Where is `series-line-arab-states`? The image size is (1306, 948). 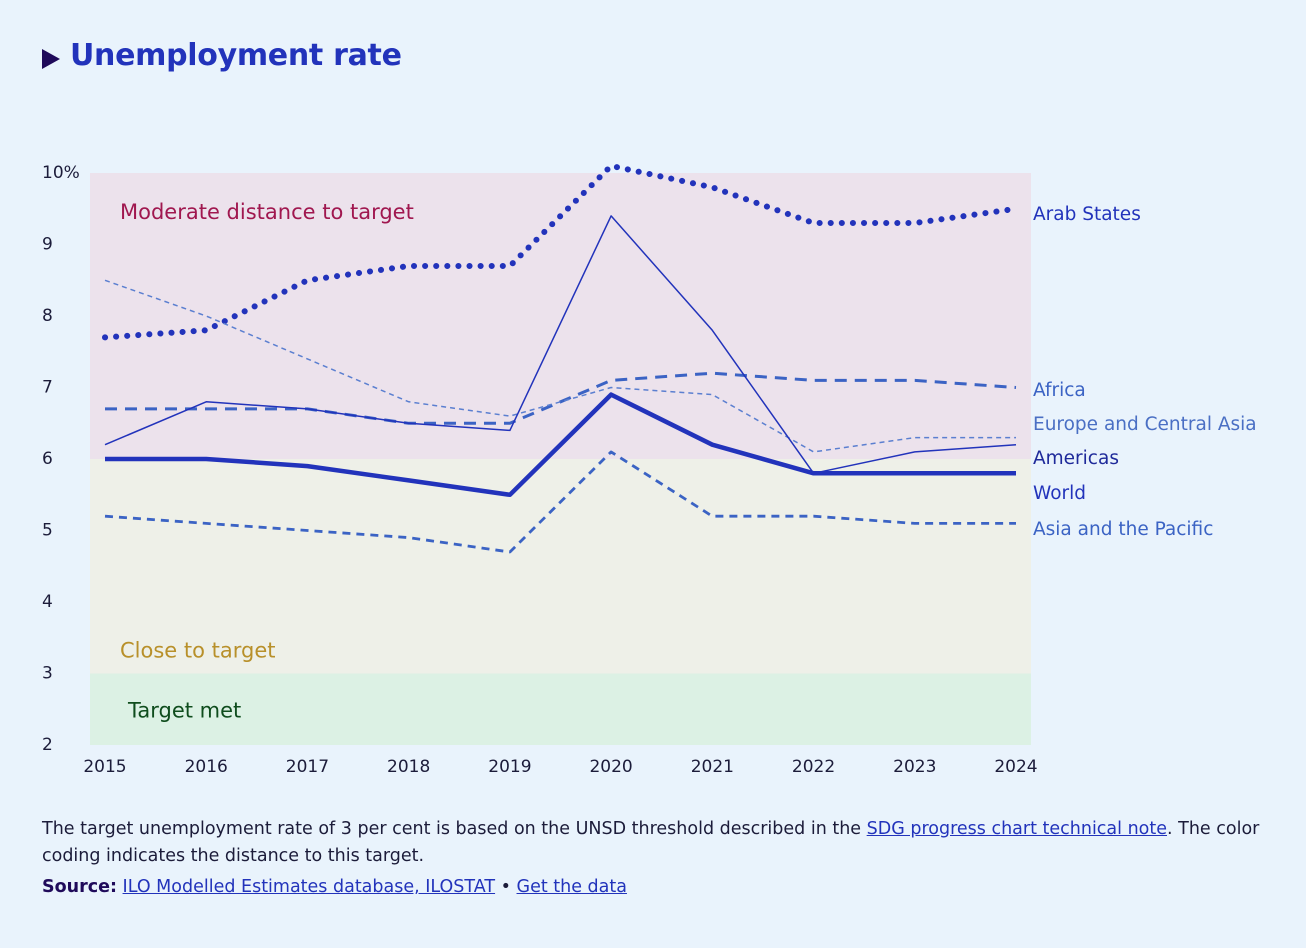
series-line-arab-states is located at coordinates (560, 251).